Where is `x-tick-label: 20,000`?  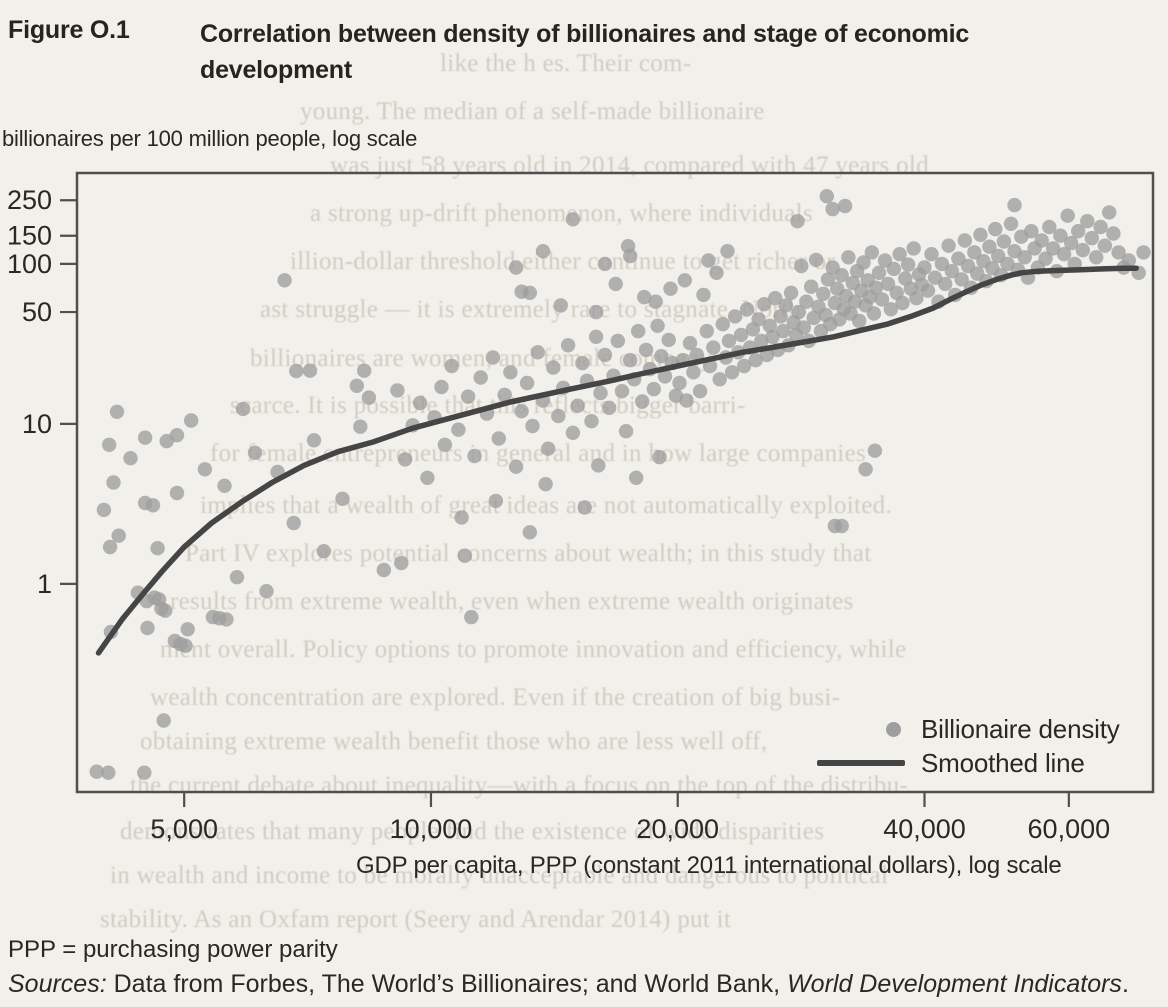
x-tick-label: 20,000 is located at coordinates (677, 829).